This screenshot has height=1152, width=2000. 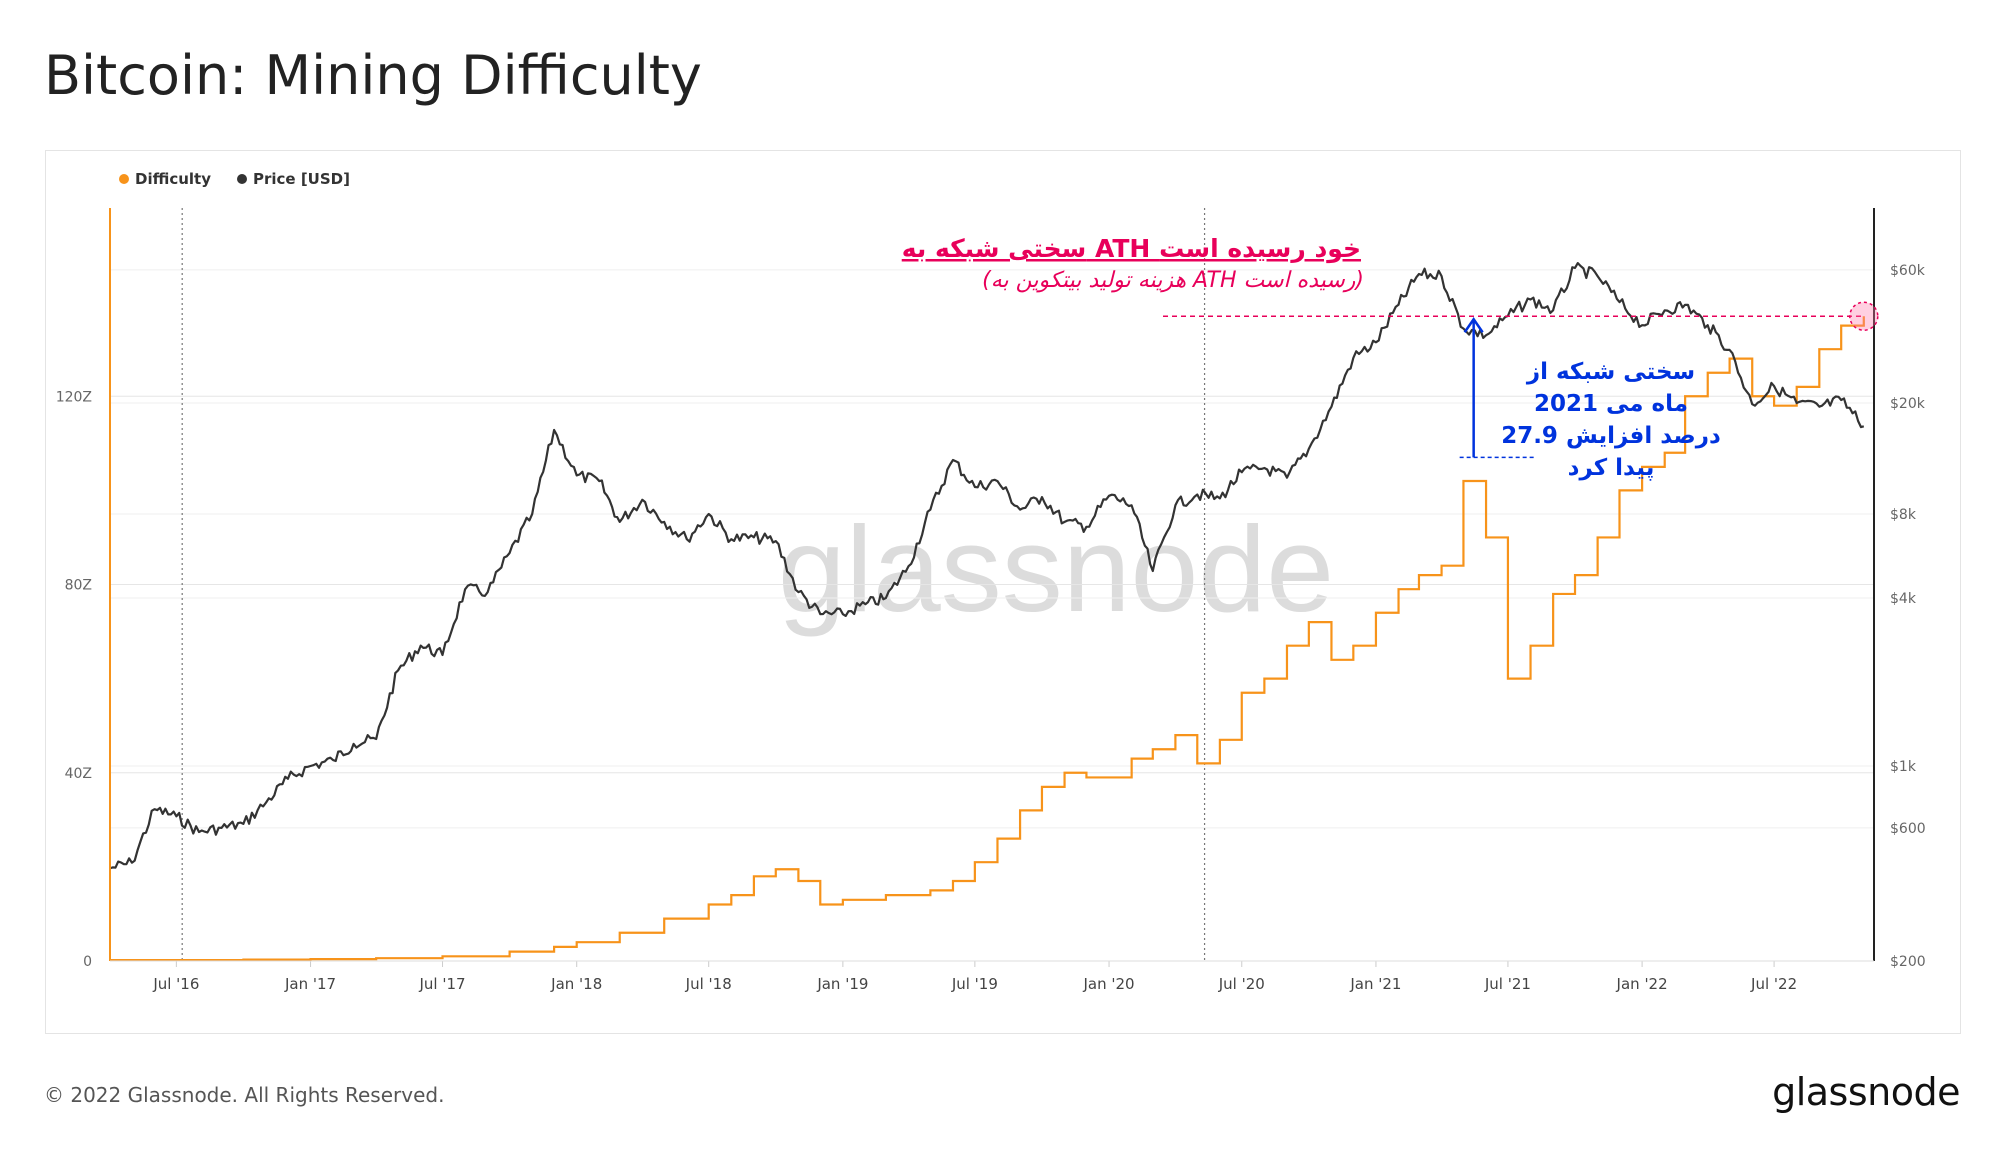 What do you see at coordinates (708, 984) in the screenshot?
I see `x-tick-label: Jul '18` at bounding box center [708, 984].